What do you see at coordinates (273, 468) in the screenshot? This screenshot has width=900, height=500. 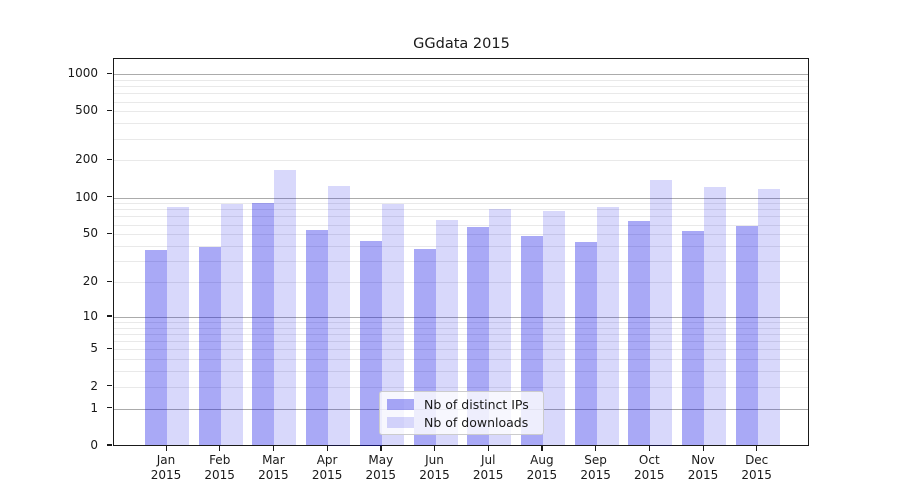 I see `x-tick-label-mar: Mar 2015` at bounding box center [273, 468].